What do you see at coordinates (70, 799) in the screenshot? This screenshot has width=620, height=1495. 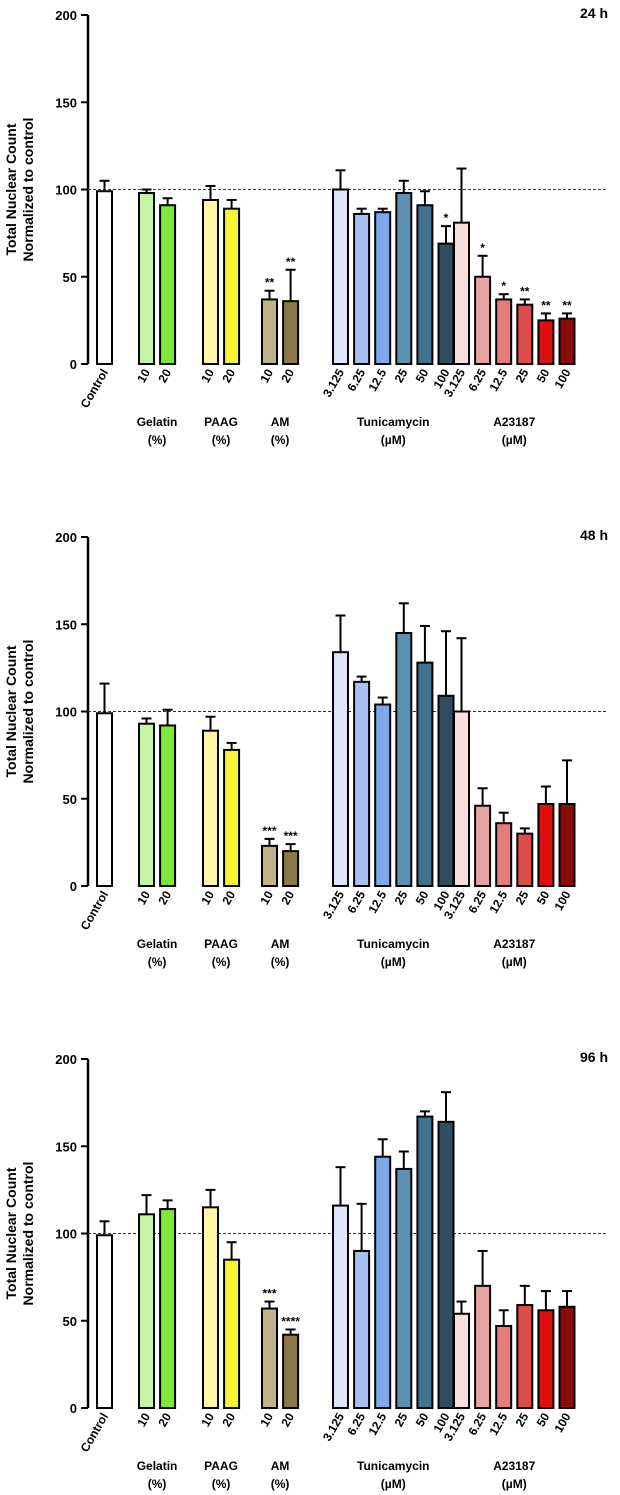 I see `y-tick-label: 50` at bounding box center [70, 799].